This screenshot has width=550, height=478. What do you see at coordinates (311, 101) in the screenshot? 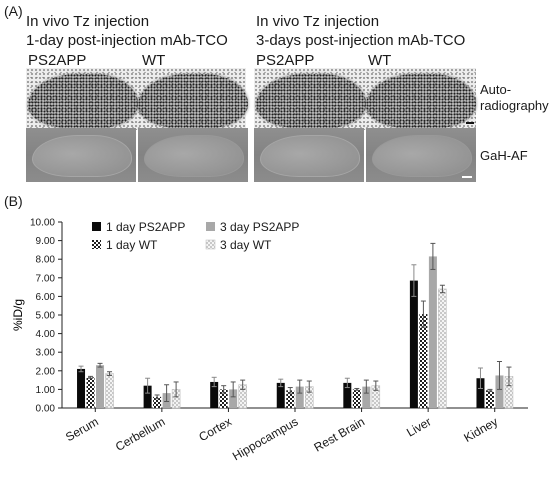
I see `autoradiography-ps2app-3day` at bounding box center [311, 101].